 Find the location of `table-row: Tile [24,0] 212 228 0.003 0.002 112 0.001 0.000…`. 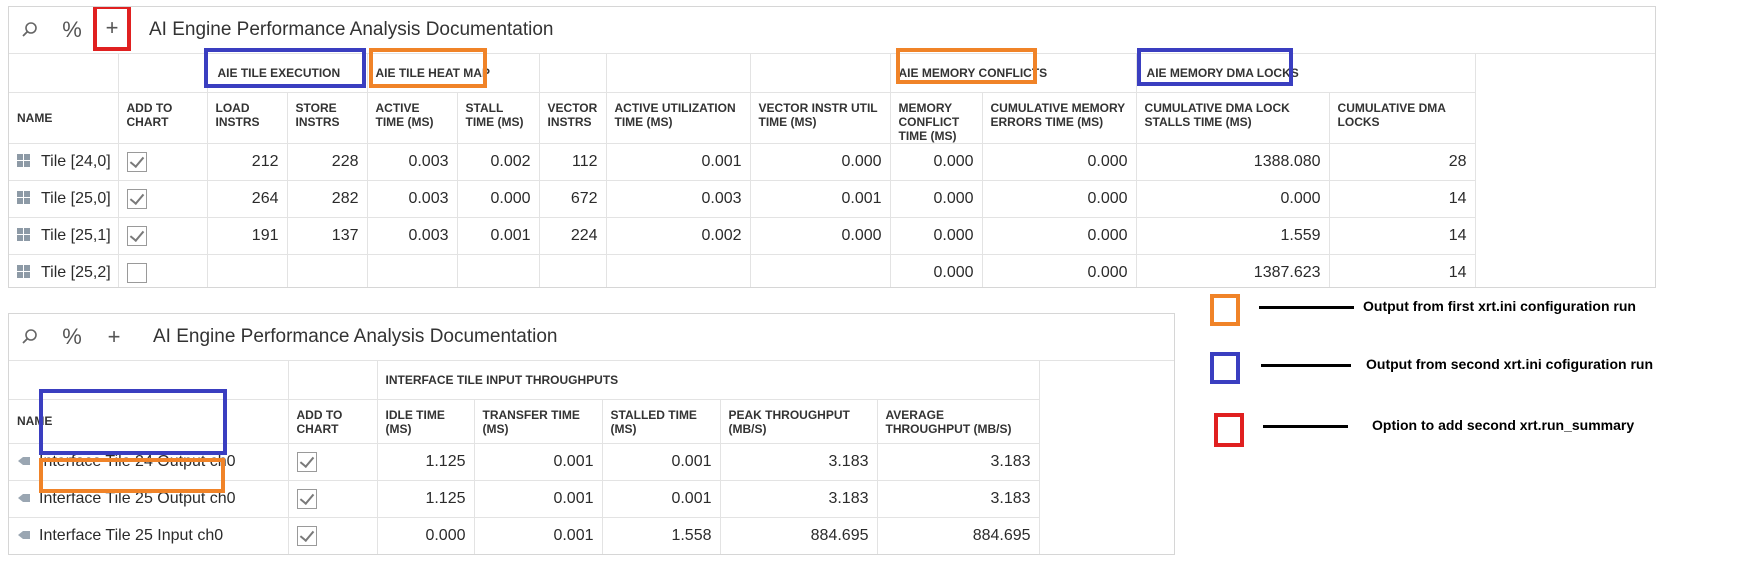

table-row: Tile [24,0] 212 228 0.003 0.002 112 0.001 0.000… is located at coordinates (742, 162).